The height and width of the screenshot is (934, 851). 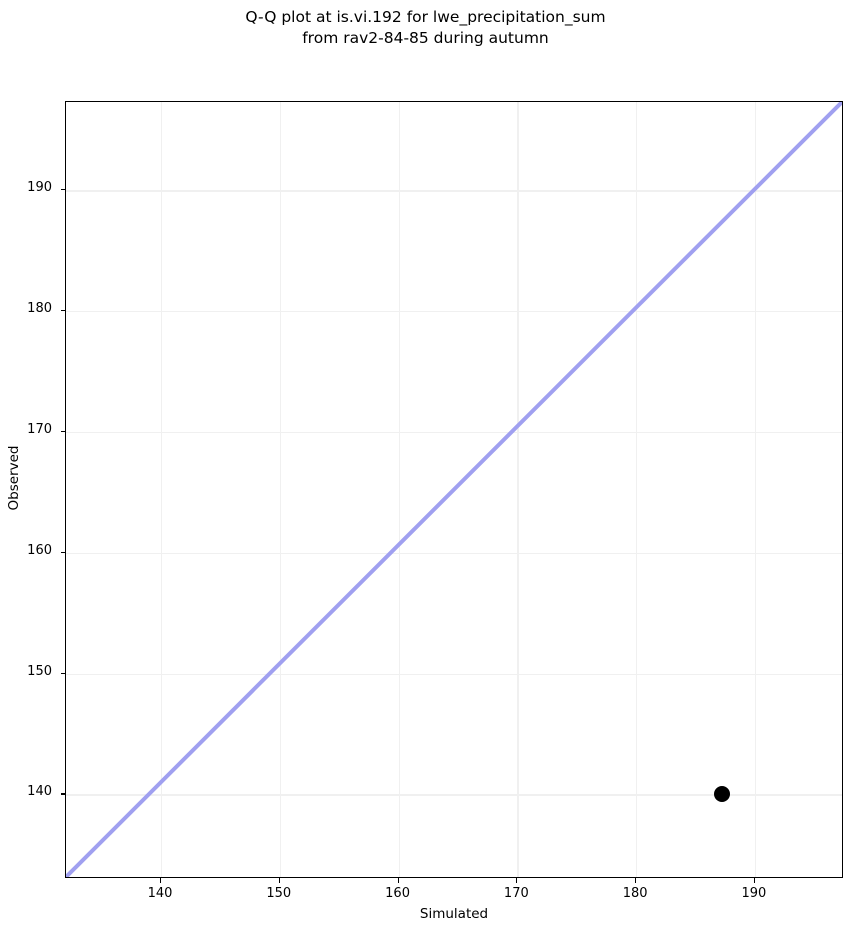 What do you see at coordinates (516, 893) in the screenshot?
I see `x-tick-label: 170` at bounding box center [516, 893].